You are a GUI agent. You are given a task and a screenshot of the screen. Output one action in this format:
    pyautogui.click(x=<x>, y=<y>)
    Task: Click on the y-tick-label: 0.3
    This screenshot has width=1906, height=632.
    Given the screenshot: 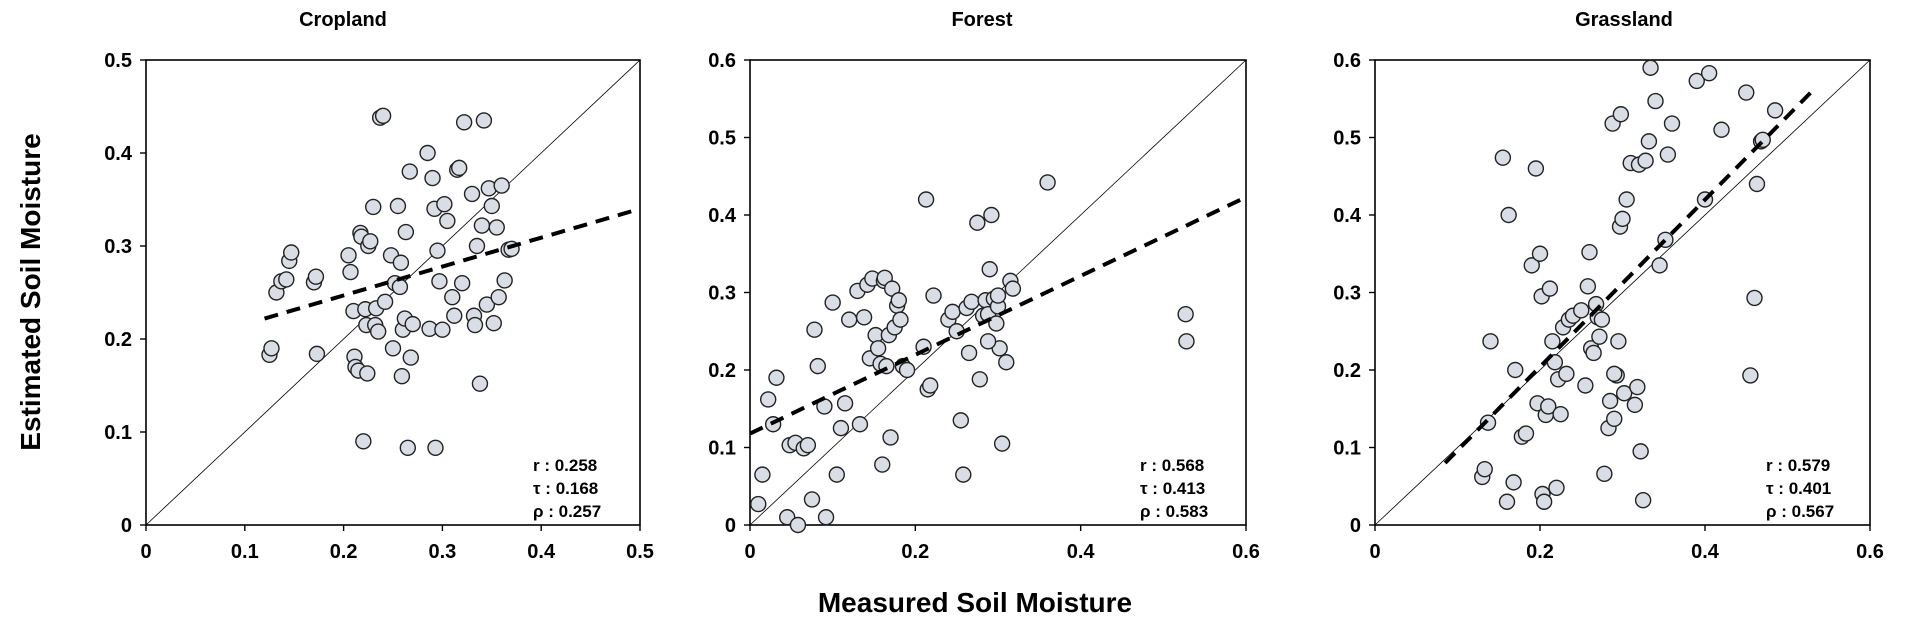 What is the action you would take?
    pyautogui.click(x=722, y=294)
    